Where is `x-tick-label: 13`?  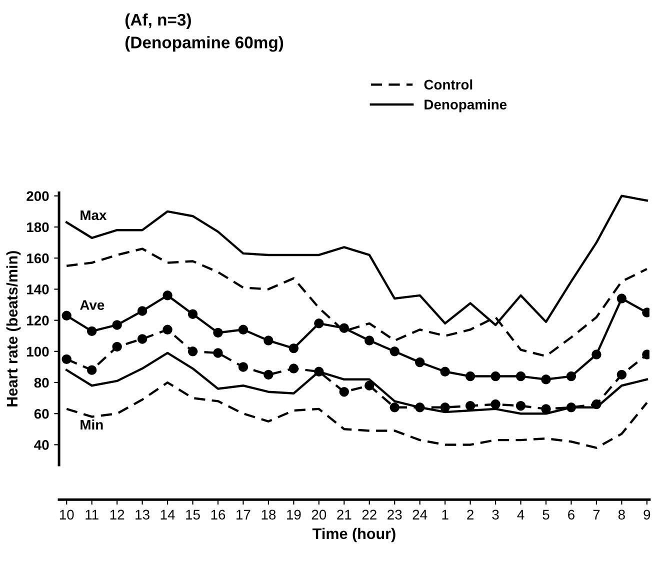
x-tick-label: 13 is located at coordinates (143, 515).